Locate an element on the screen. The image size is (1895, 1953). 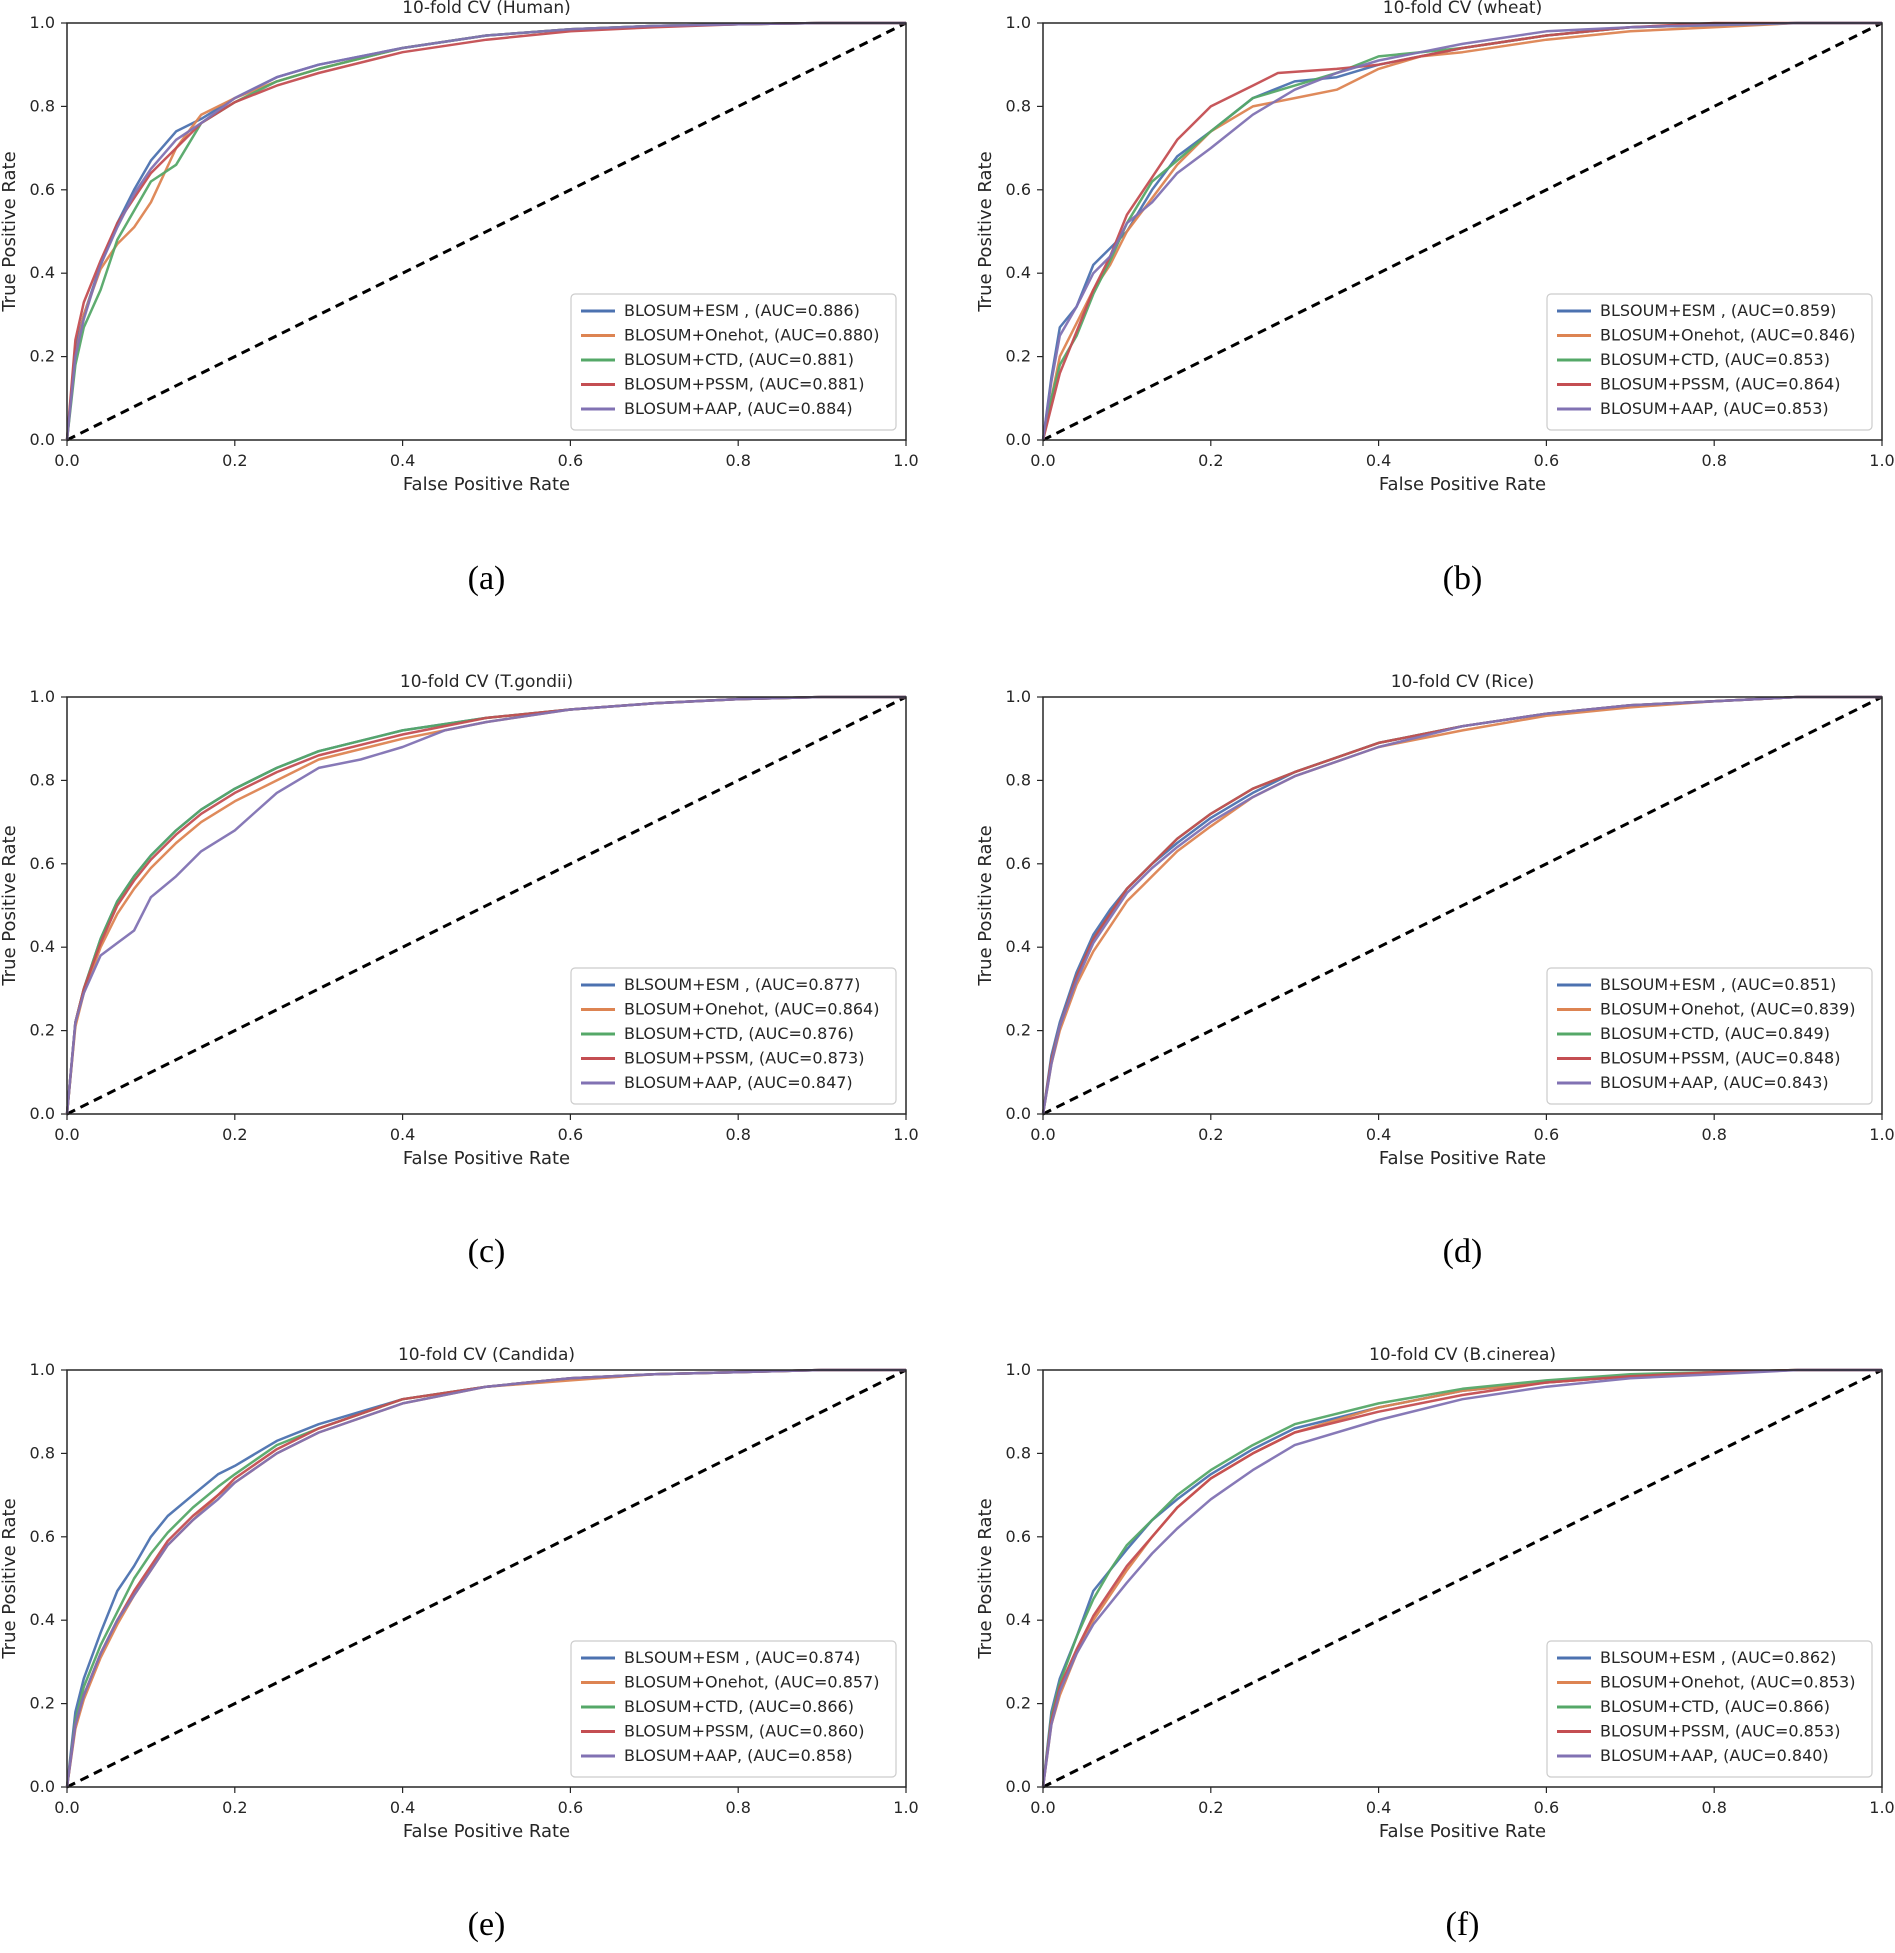
legend-label: BLOSUM+AAP, (AUC=0.843) is located at coordinates (1714, 1082).